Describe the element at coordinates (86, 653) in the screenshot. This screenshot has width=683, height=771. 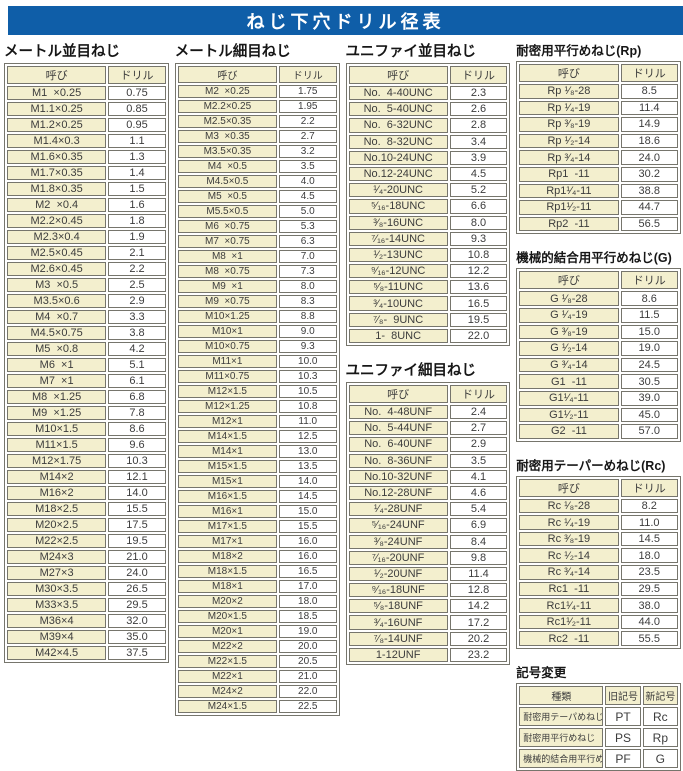
I see `table-row: M42×4.5 37.5` at that location.